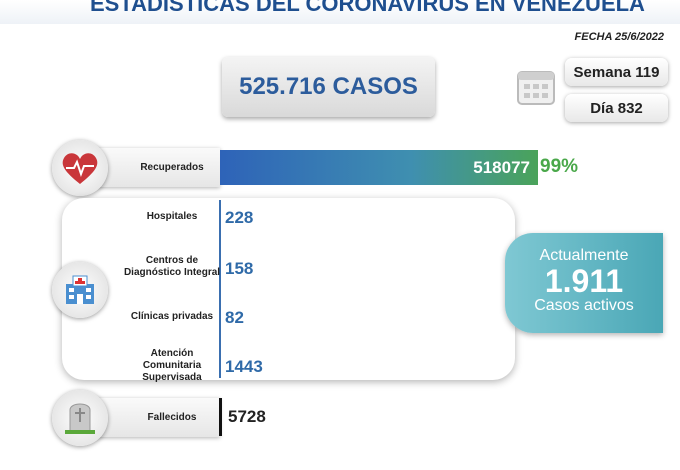 The height and width of the screenshot is (470, 680). Describe the element at coordinates (239, 217) in the screenshot. I see `row-value: 228` at that location.